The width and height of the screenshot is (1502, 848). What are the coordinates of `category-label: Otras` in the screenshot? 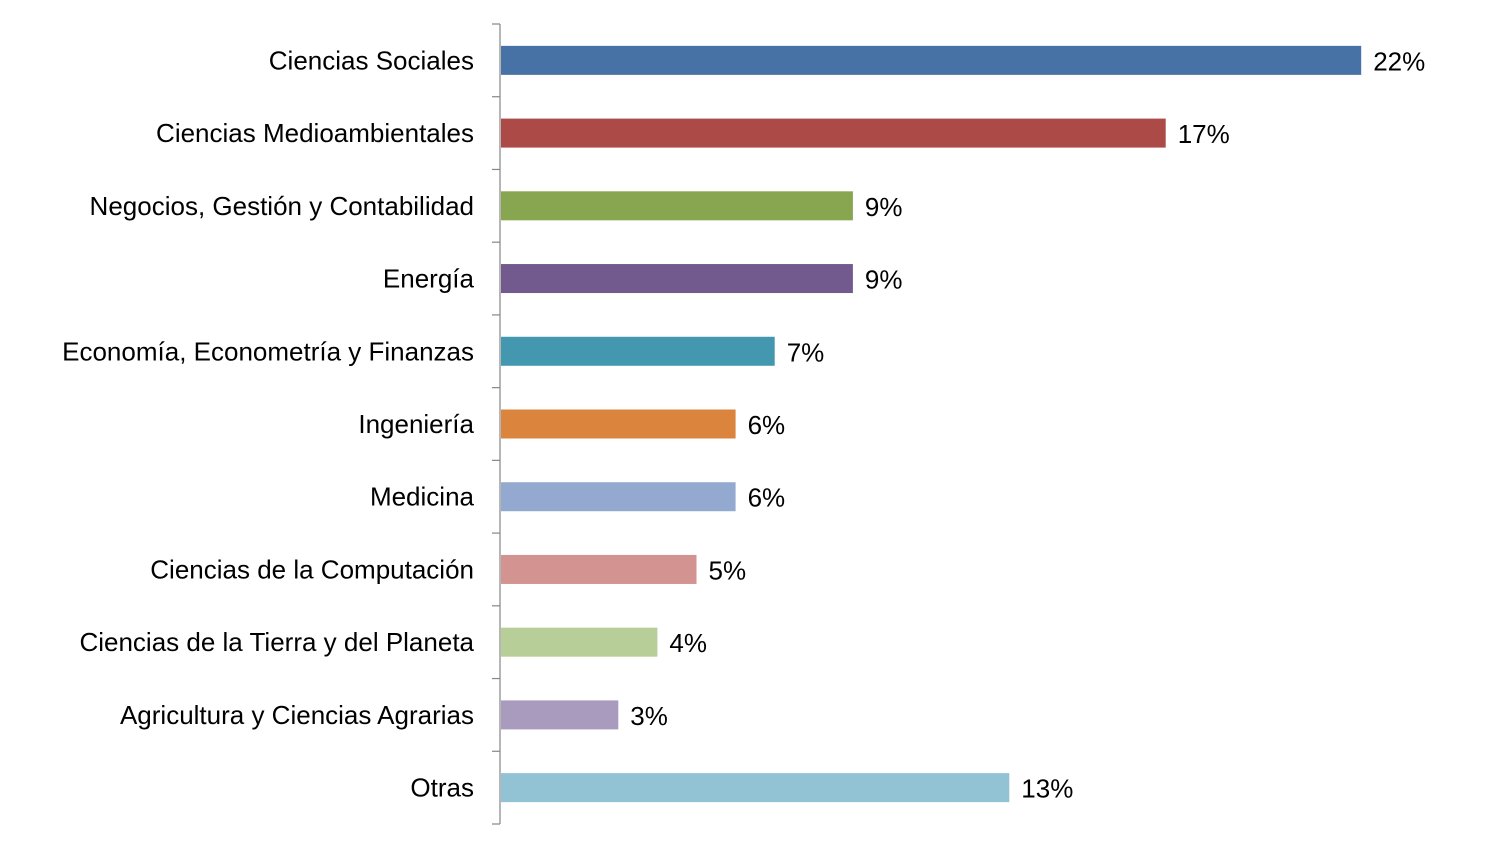 It's located at (442, 788).